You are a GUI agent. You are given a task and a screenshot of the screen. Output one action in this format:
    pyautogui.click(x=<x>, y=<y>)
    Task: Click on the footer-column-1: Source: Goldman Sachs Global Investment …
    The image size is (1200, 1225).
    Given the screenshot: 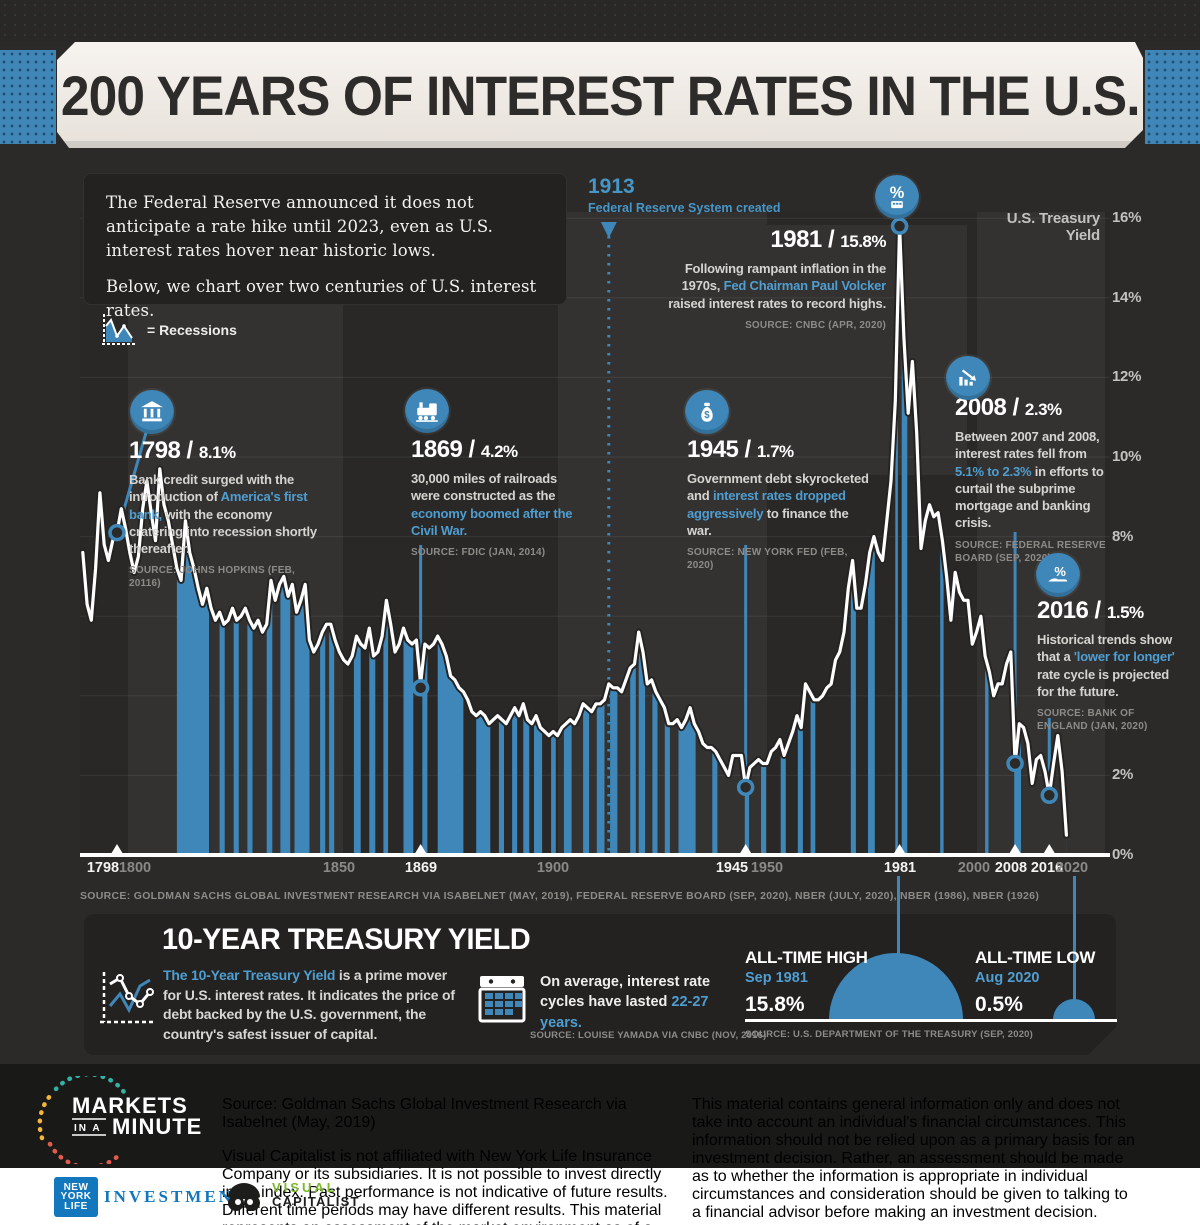 What is the action you would take?
    pyautogui.click(x=446, y=1152)
    